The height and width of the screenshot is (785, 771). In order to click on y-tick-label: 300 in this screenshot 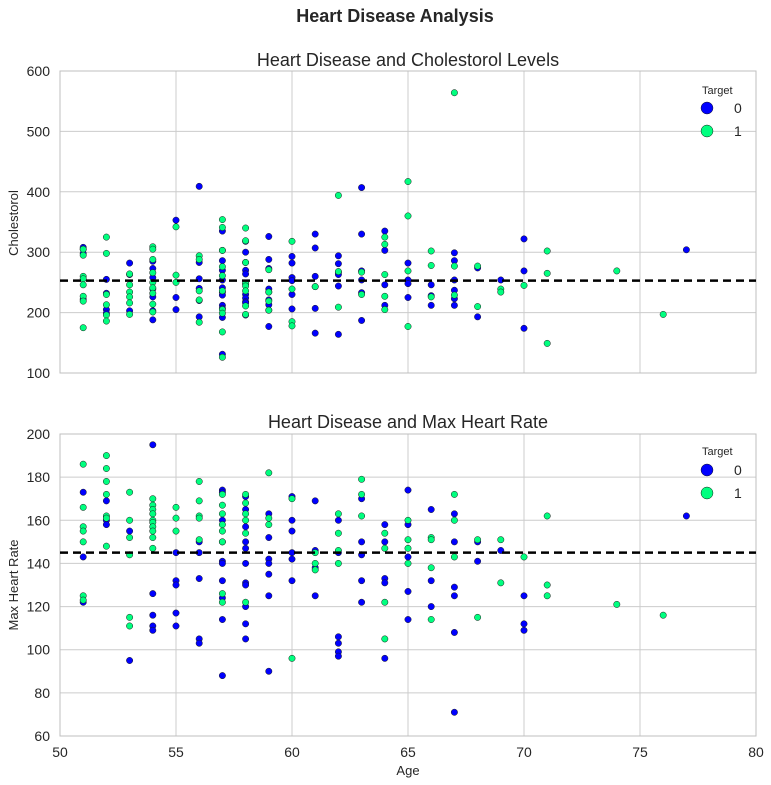, I will do `click(39, 252)`.